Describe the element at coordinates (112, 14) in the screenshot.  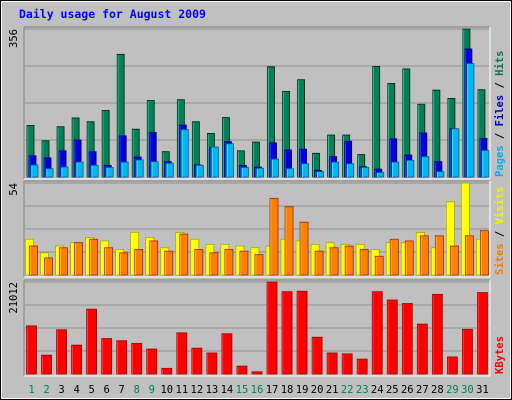
I see `chart-title: Daily usage for August 2009` at that location.